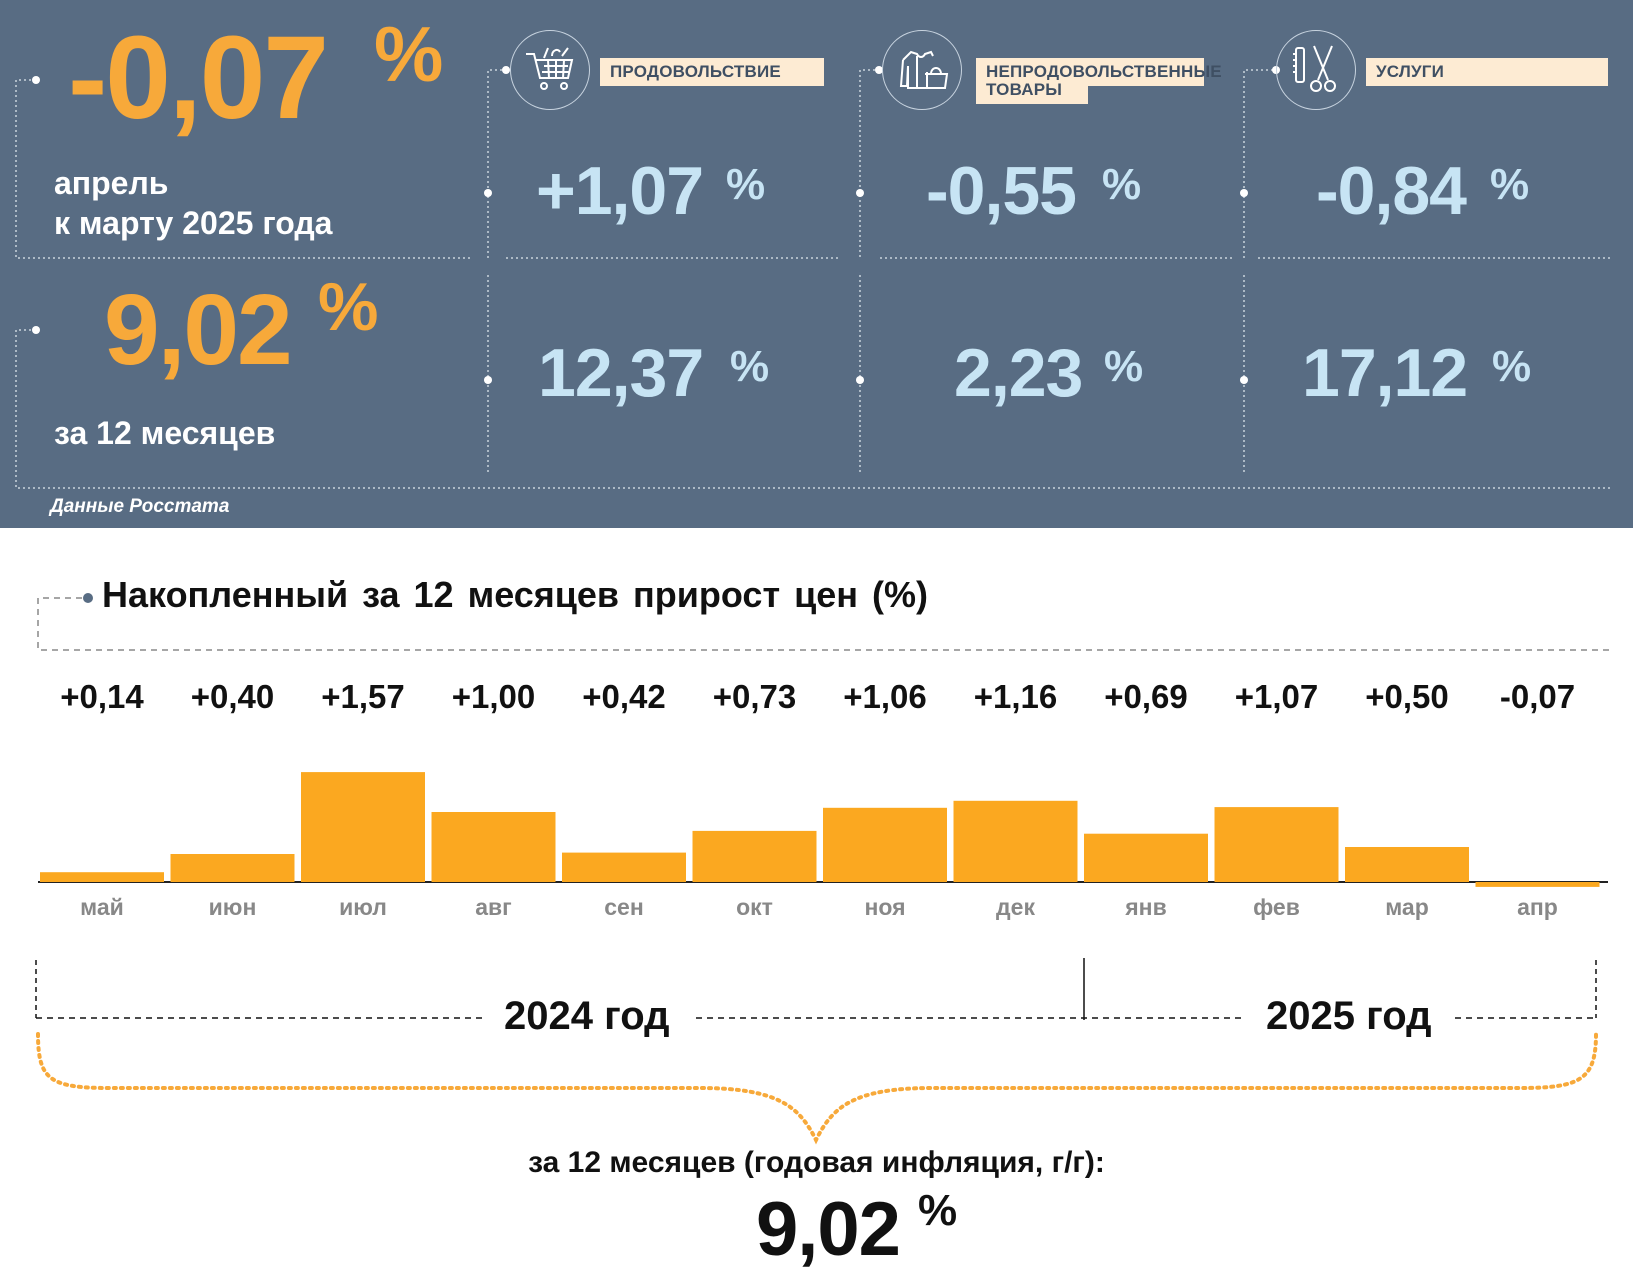 The height and width of the screenshot is (1285, 1633). I want to click on category-nonfood-label-line2: ТОВАРЫ, so click(1032, 92).